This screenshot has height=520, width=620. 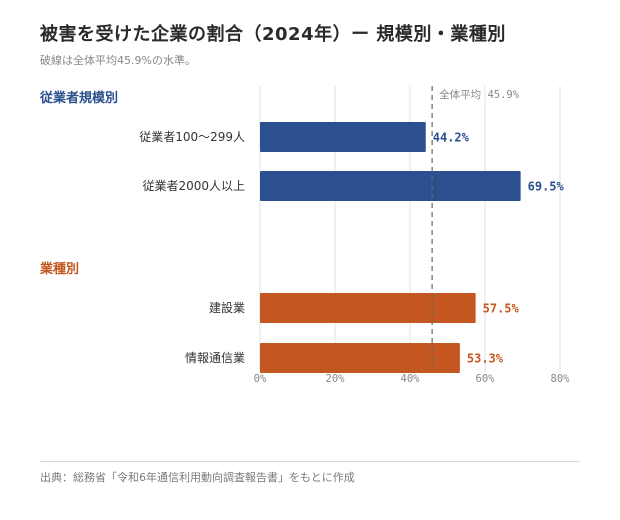 I want to click on category-label: 情報通信業, so click(x=215, y=358).